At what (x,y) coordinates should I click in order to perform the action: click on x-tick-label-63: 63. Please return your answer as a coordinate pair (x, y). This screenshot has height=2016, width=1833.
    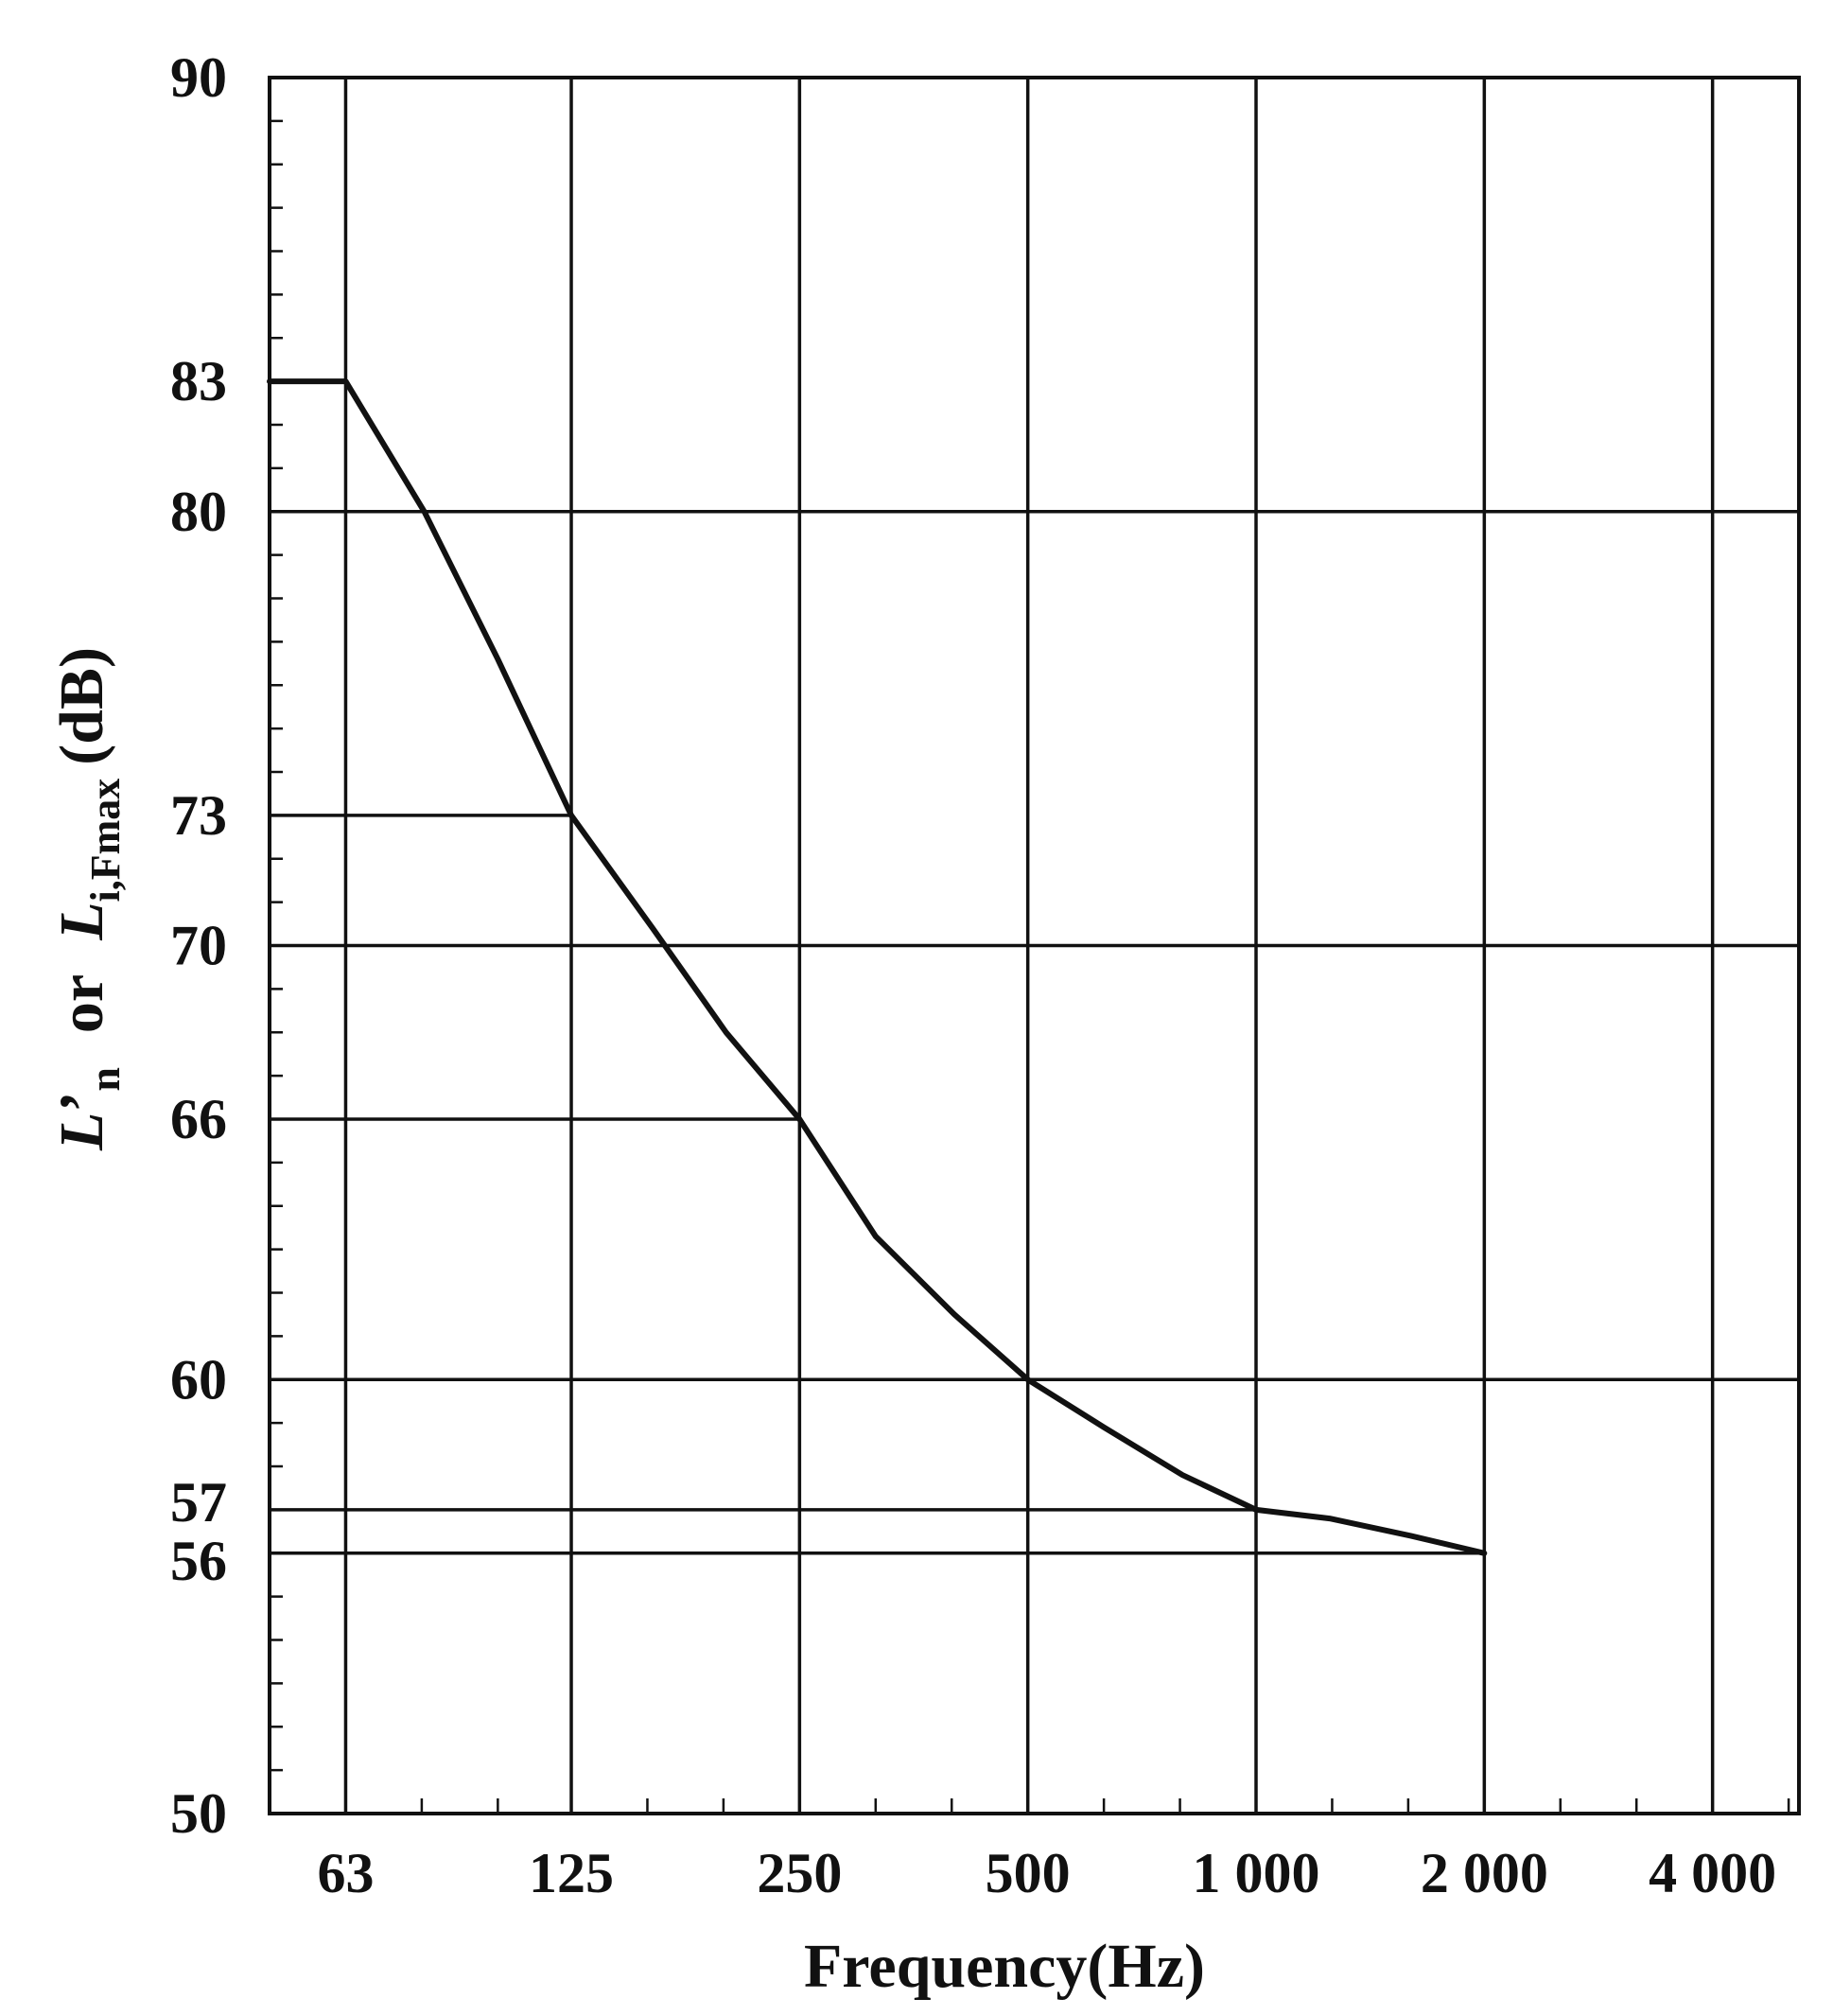
    Looking at the image, I should click on (346, 1873).